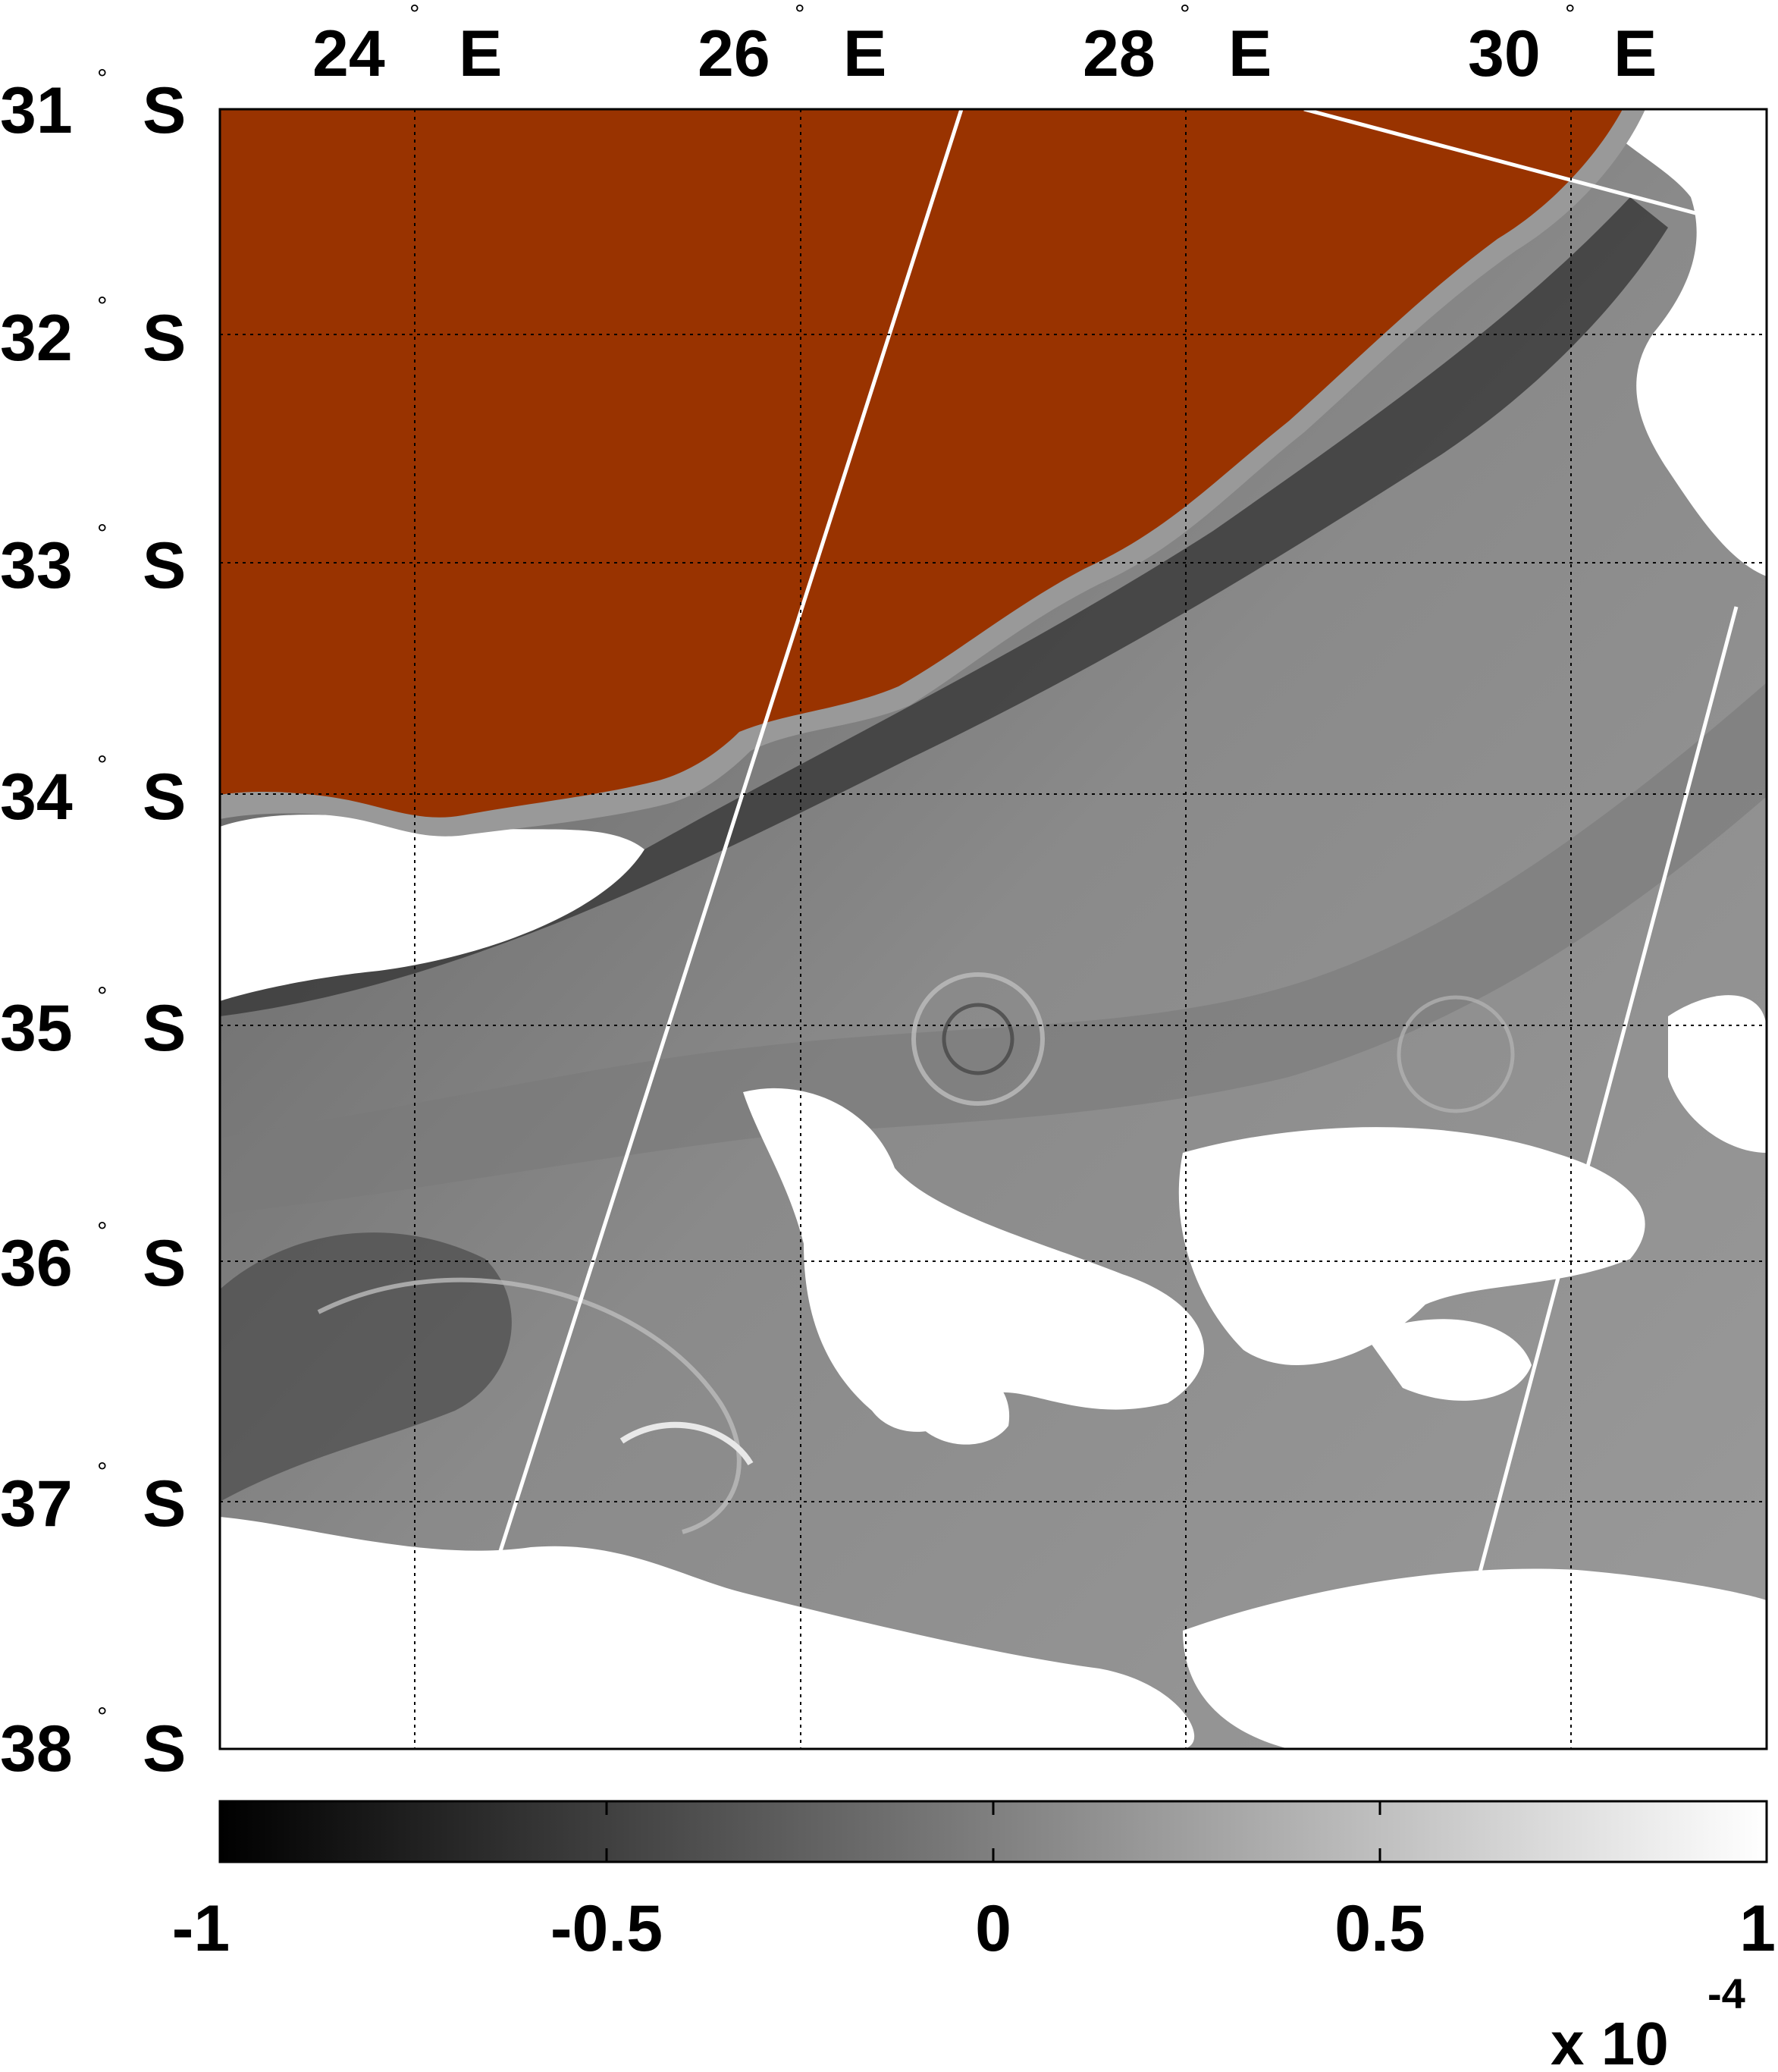 The height and width of the screenshot is (2072, 1778). What do you see at coordinates (164, 1749) in the screenshot?
I see `lat-label-38-dir: S` at bounding box center [164, 1749].